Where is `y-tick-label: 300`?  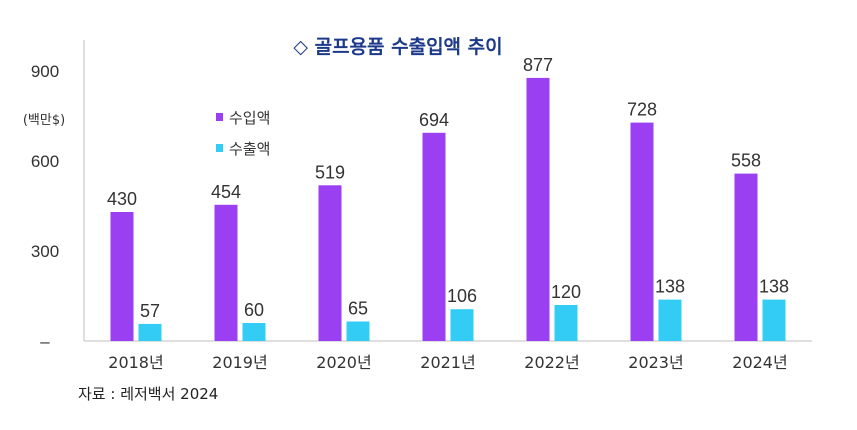 y-tick-label: 300 is located at coordinates (45, 251).